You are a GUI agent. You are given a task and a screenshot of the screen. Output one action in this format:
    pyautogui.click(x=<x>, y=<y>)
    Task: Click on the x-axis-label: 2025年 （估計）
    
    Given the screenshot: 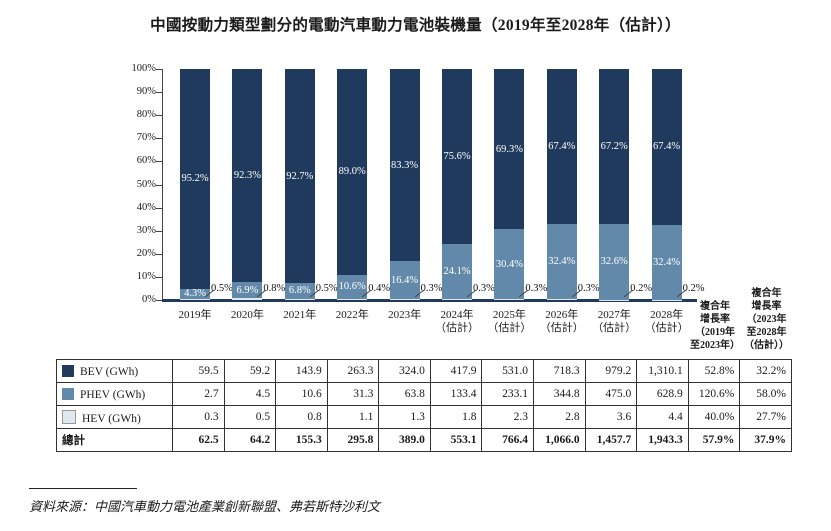 What is the action you would take?
    pyautogui.click(x=509, y=322)
    